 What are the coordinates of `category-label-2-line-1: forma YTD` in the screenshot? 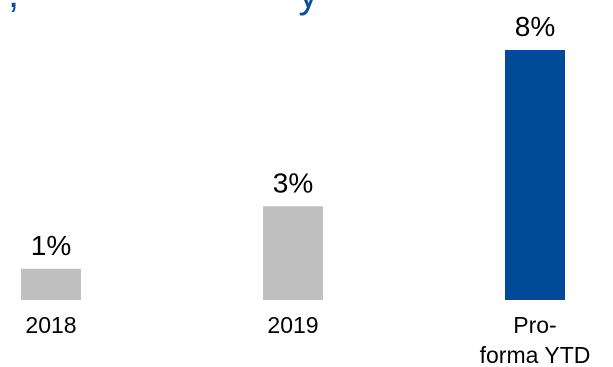 It's located at (535, 354).